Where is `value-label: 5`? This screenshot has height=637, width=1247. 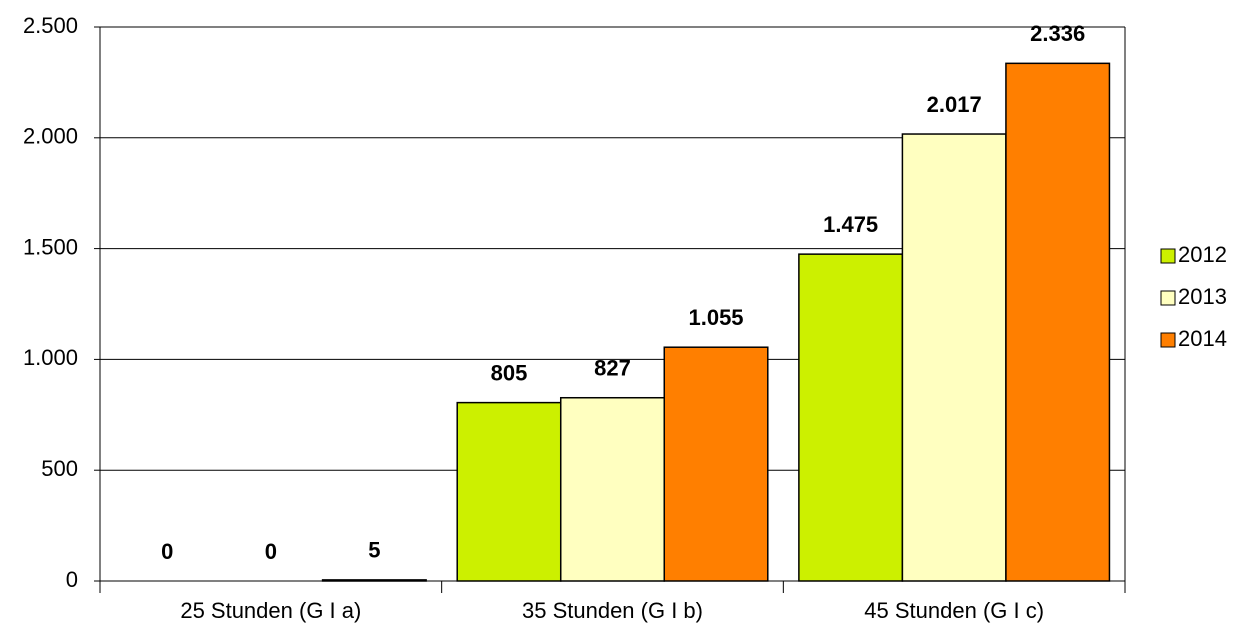
value-label: 5 is located at coordinates (374, 550).